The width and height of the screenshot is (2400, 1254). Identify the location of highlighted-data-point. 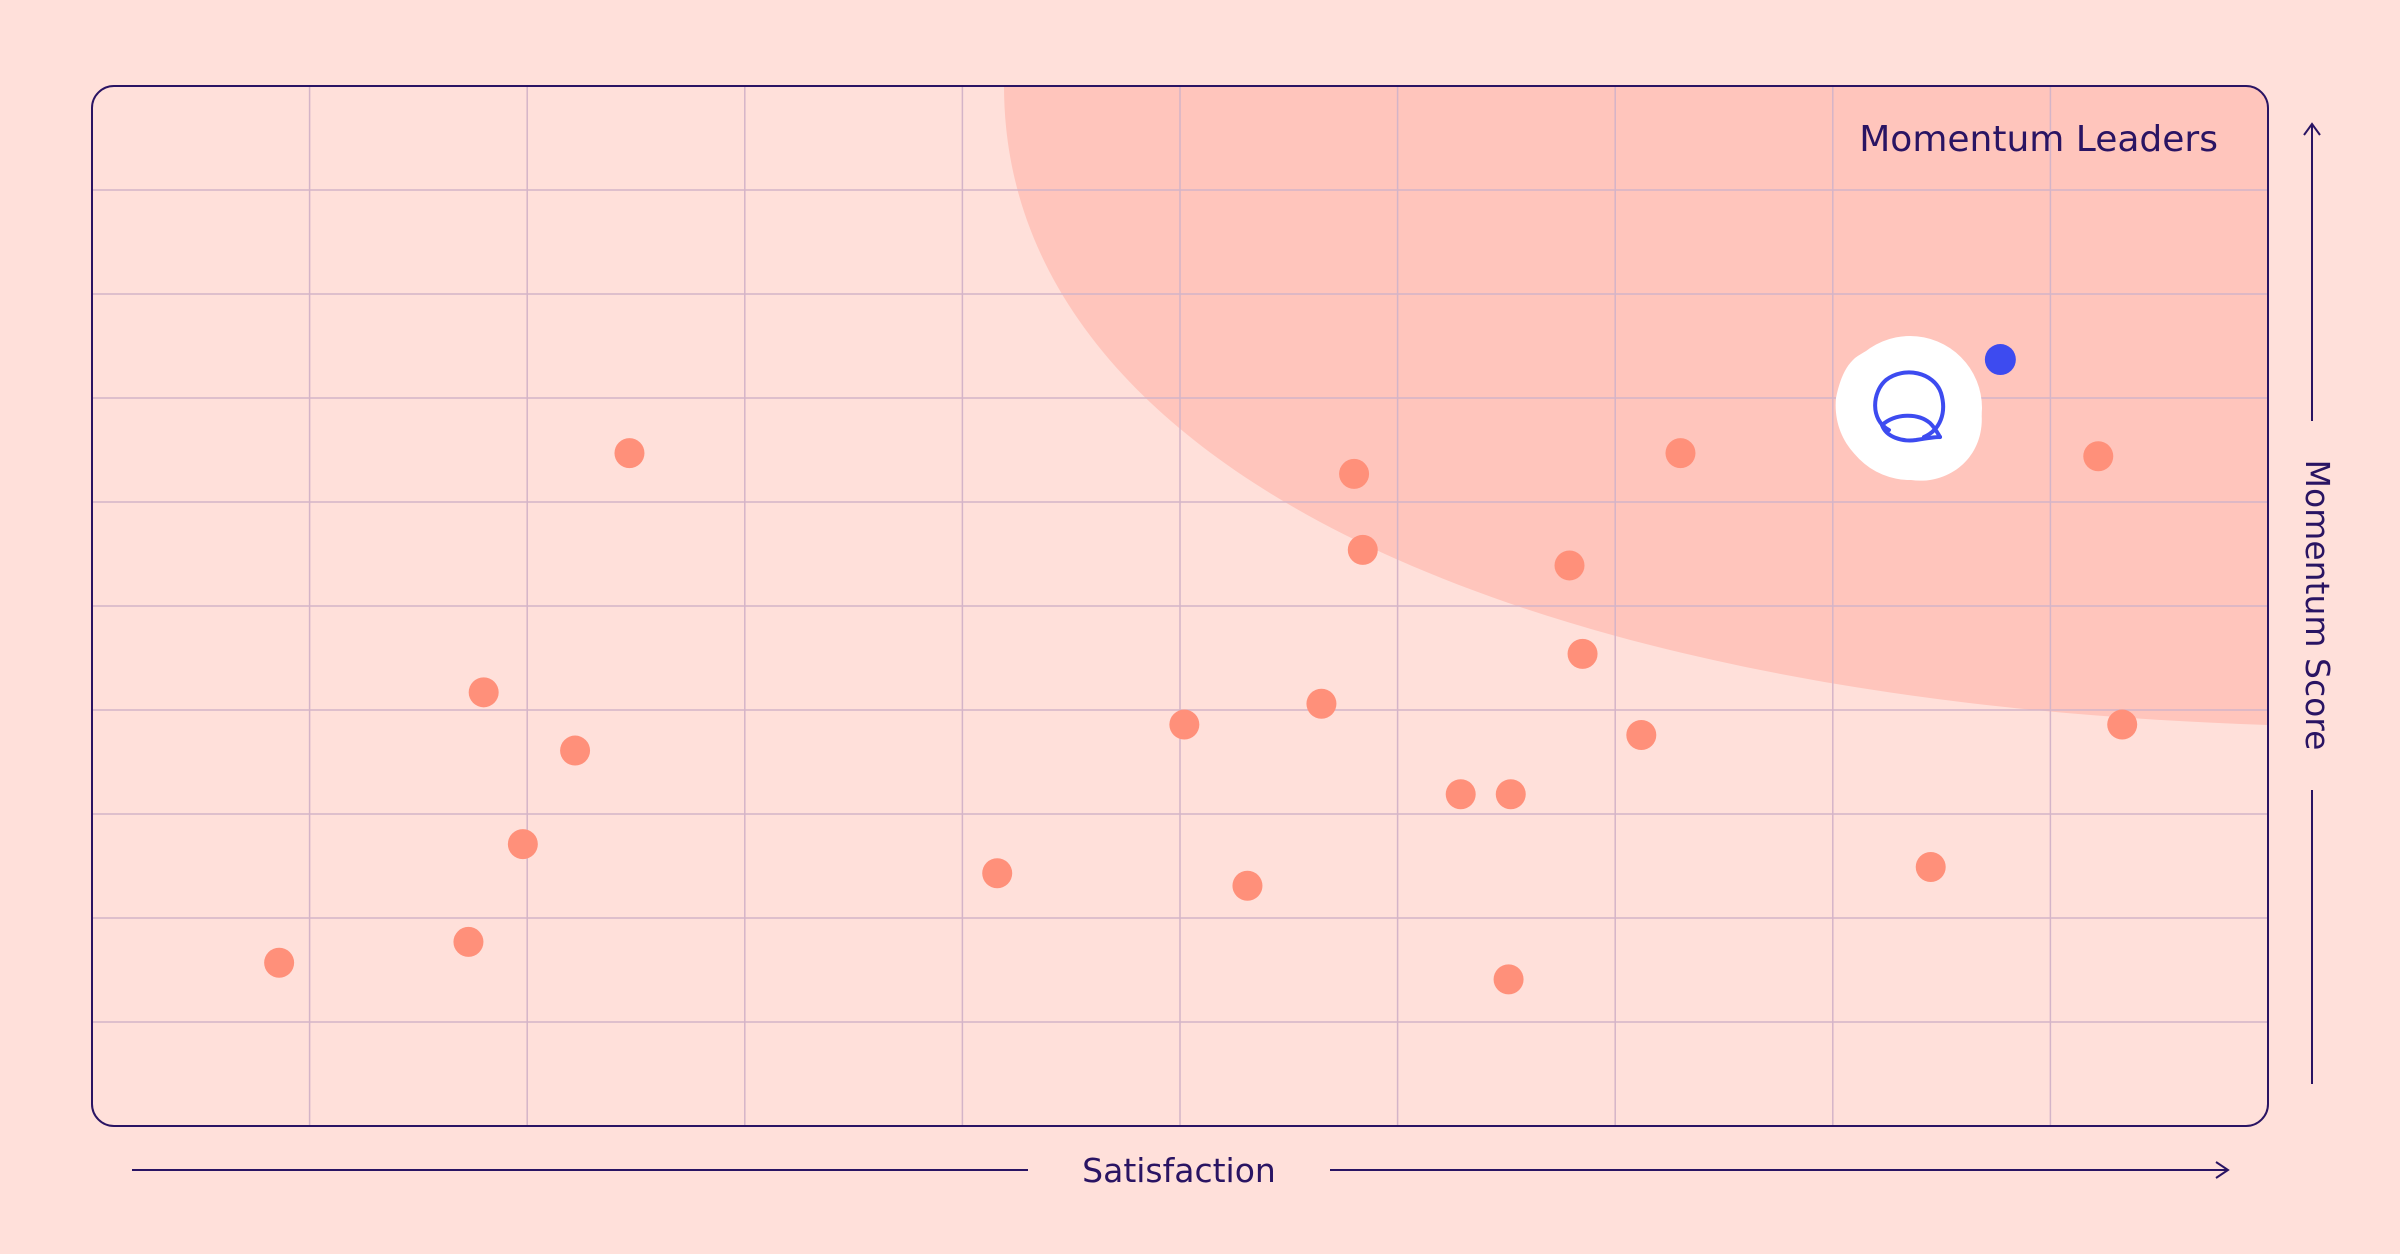
(2000, 360).